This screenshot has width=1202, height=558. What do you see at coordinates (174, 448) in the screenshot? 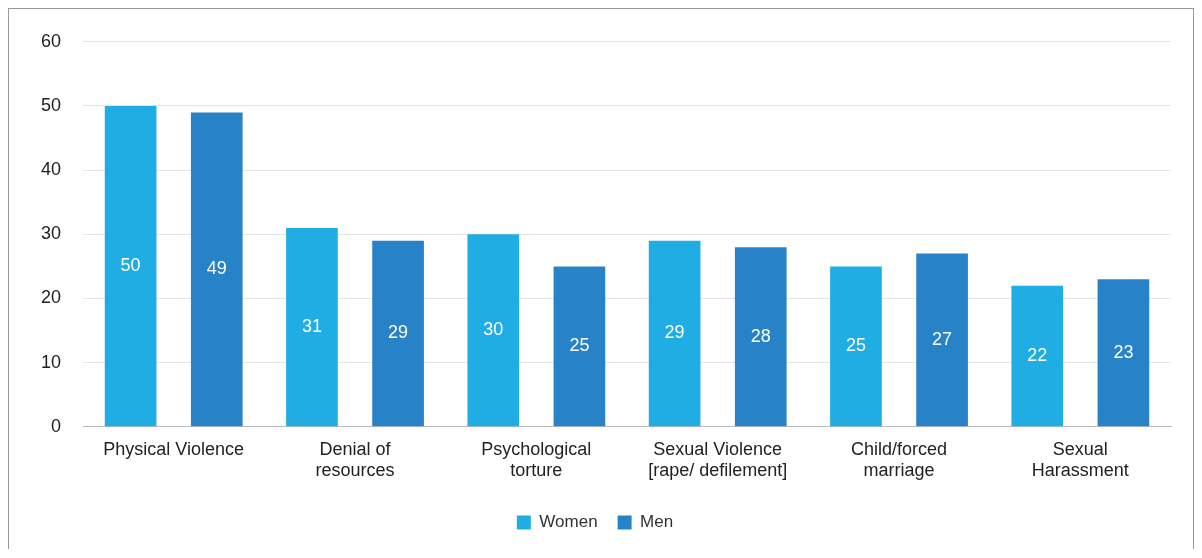
I see `x-tick-label: Physical Violence` at bounding box center [174, 448].